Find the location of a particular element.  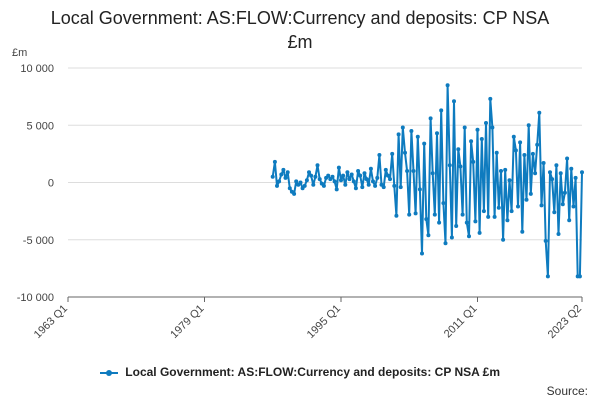

x-tick-label: 2011 Q1 is located at coordinates (461, 322).